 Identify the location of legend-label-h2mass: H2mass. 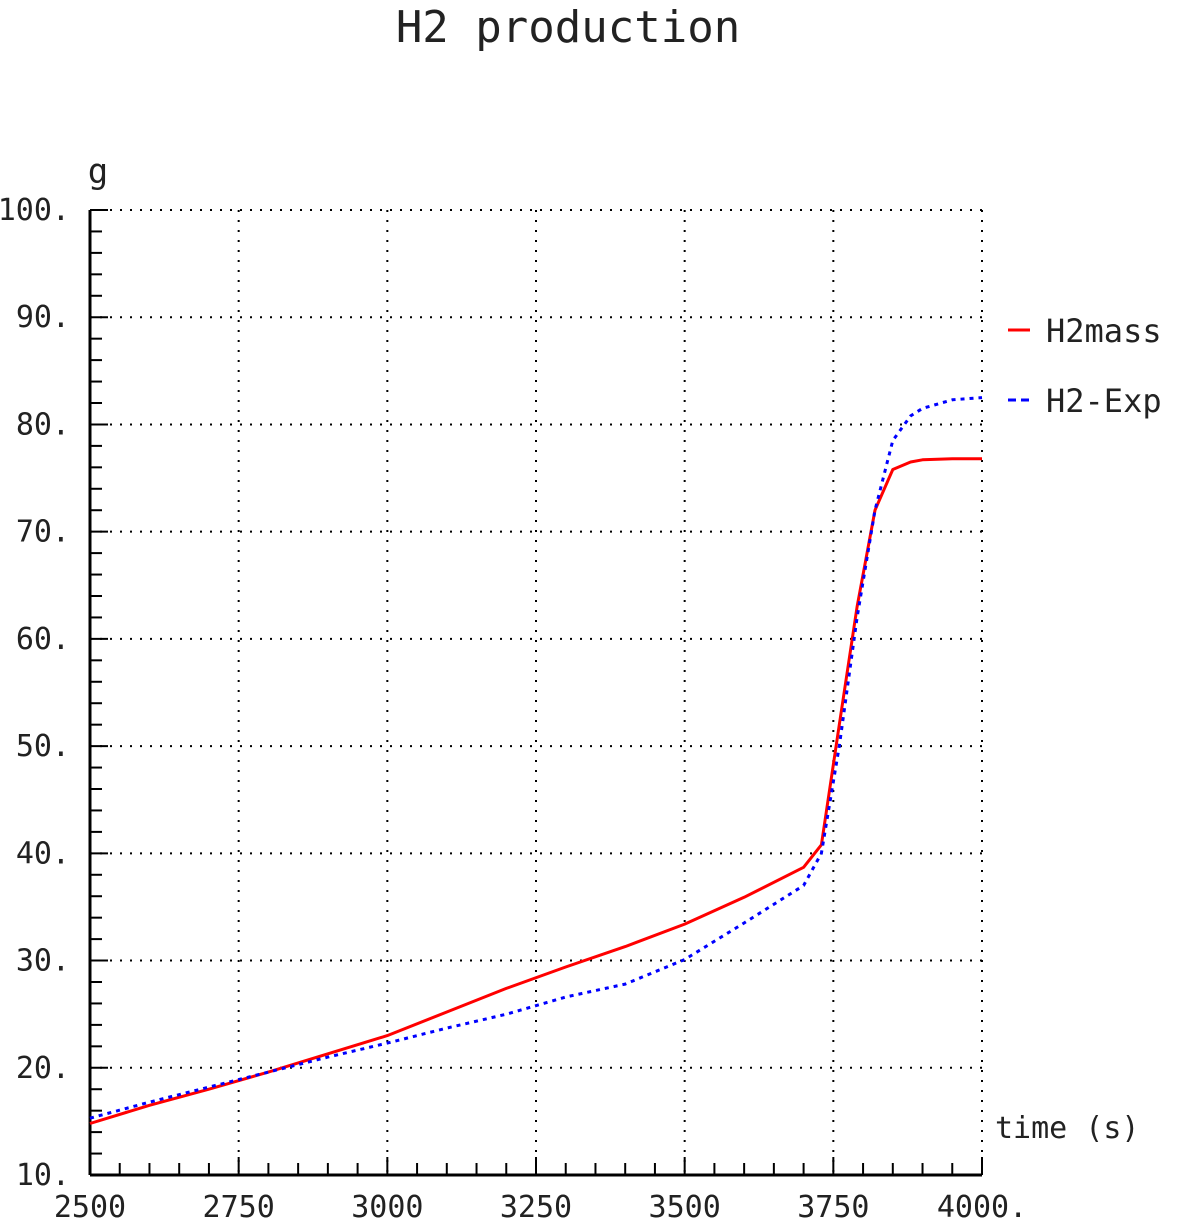
(1104, 331).